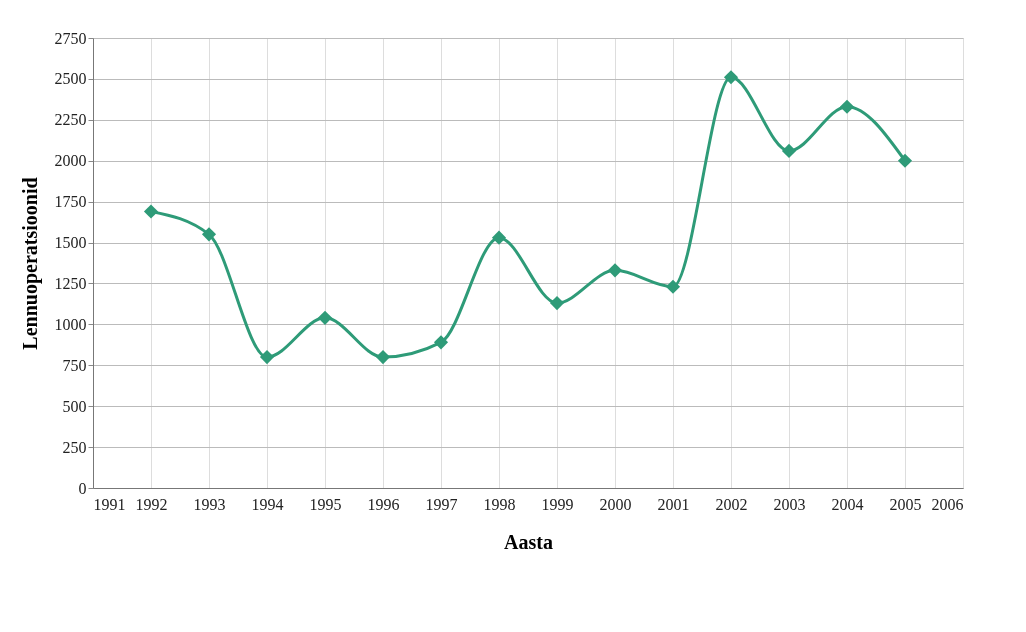 The width and height of the screenshot is (1026, 632). I want to click on x-tick-label: 1999, so click(557, 504).